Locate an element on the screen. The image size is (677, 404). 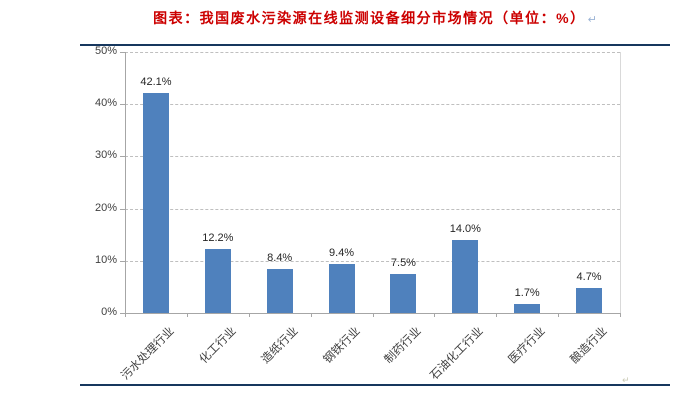
y-axis-tick-label: 20% is located at coordinates (105, 207).